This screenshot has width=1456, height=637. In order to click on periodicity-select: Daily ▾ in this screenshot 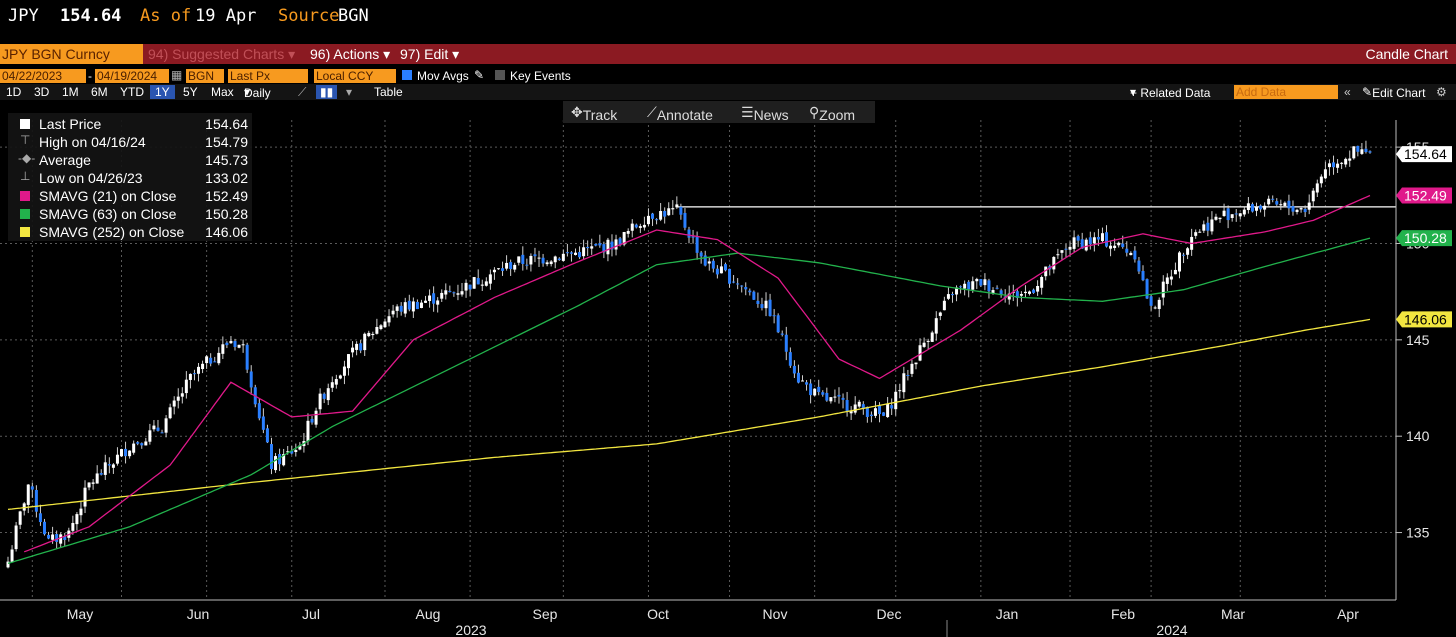, I will do `click(257, 92)`.